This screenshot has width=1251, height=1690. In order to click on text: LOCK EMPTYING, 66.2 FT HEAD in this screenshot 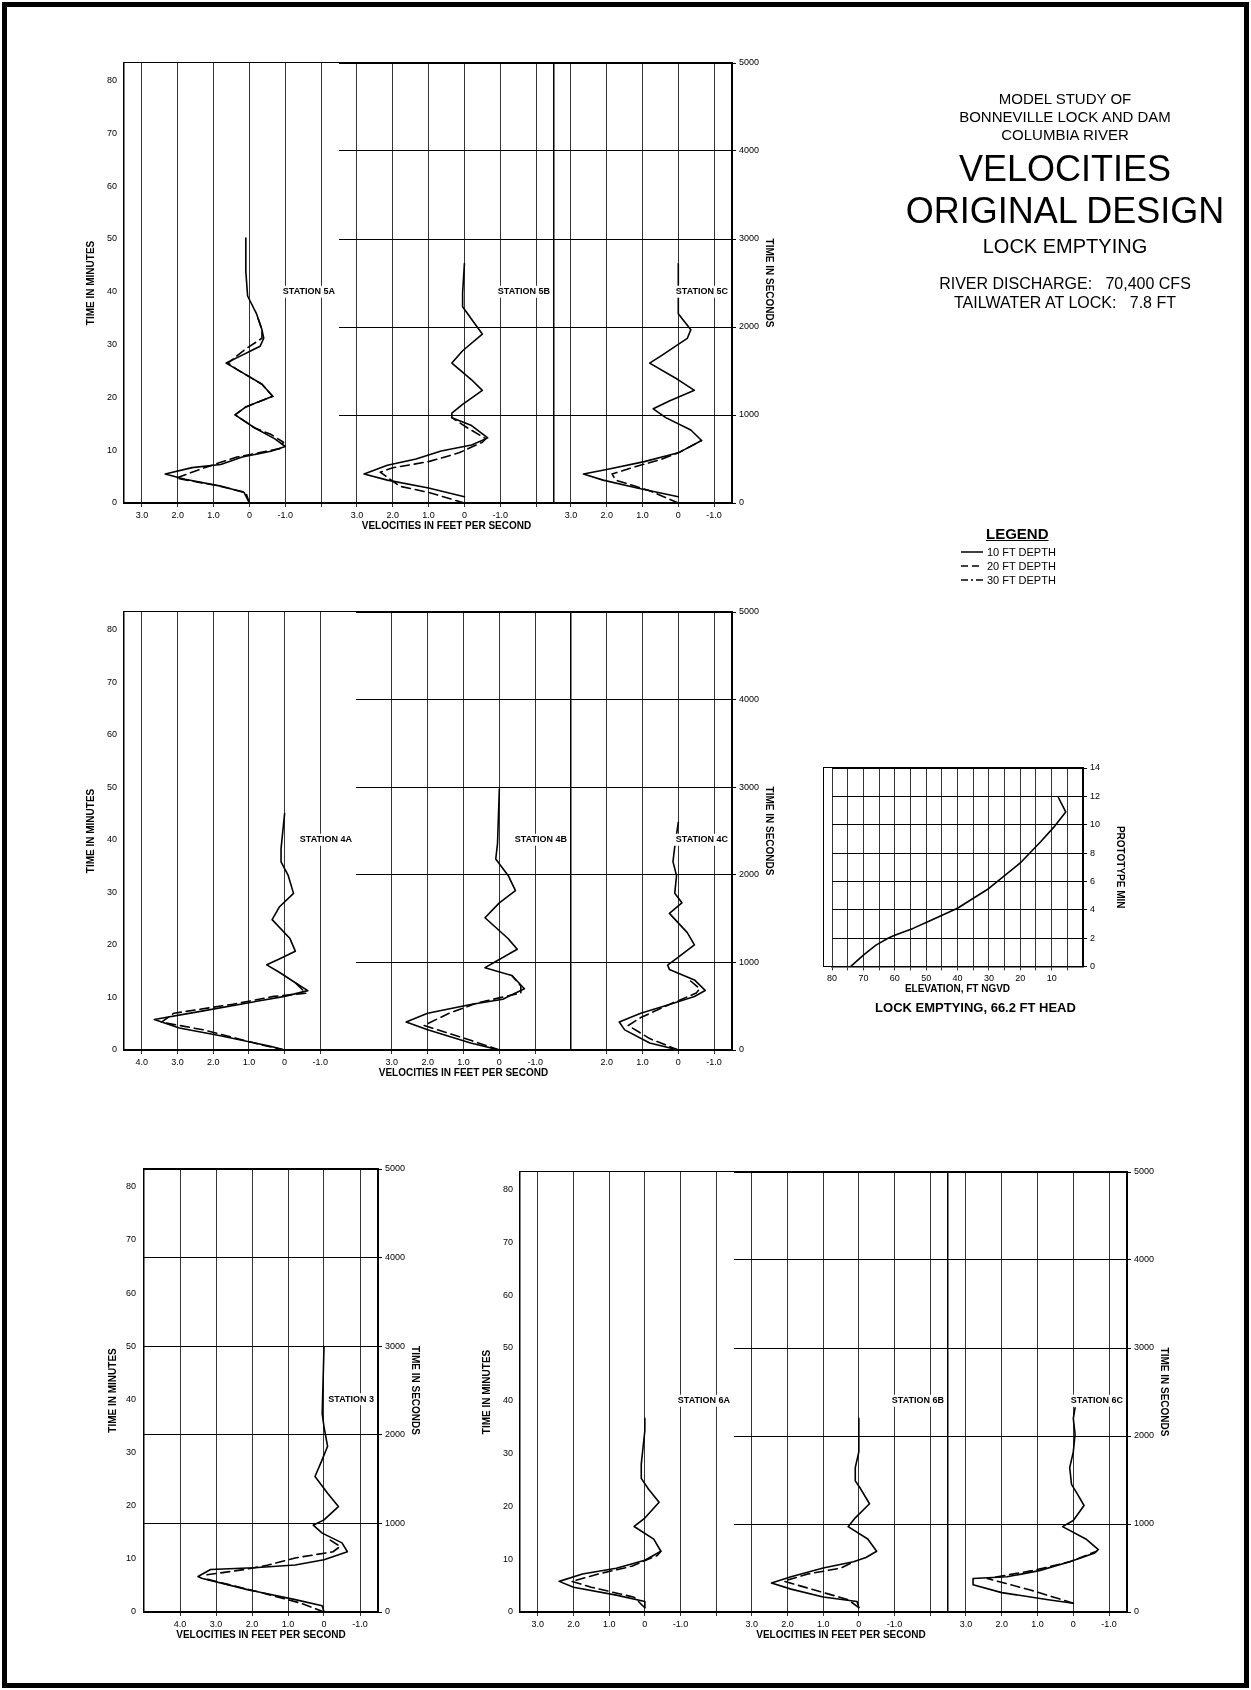, I will do `click(975, 1007)`.